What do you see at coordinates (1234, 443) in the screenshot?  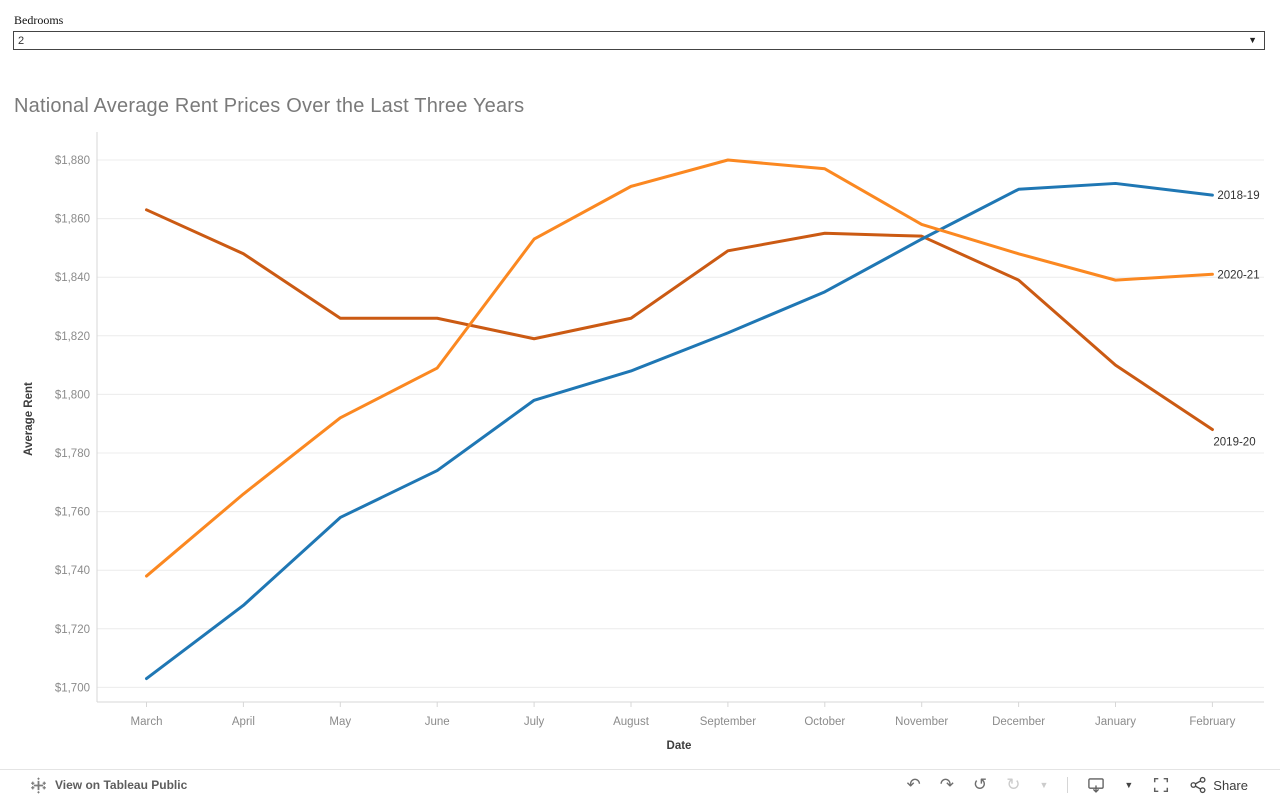 I see `series-label-2019-20: 2019-20` at bounding box center [1234, 443].